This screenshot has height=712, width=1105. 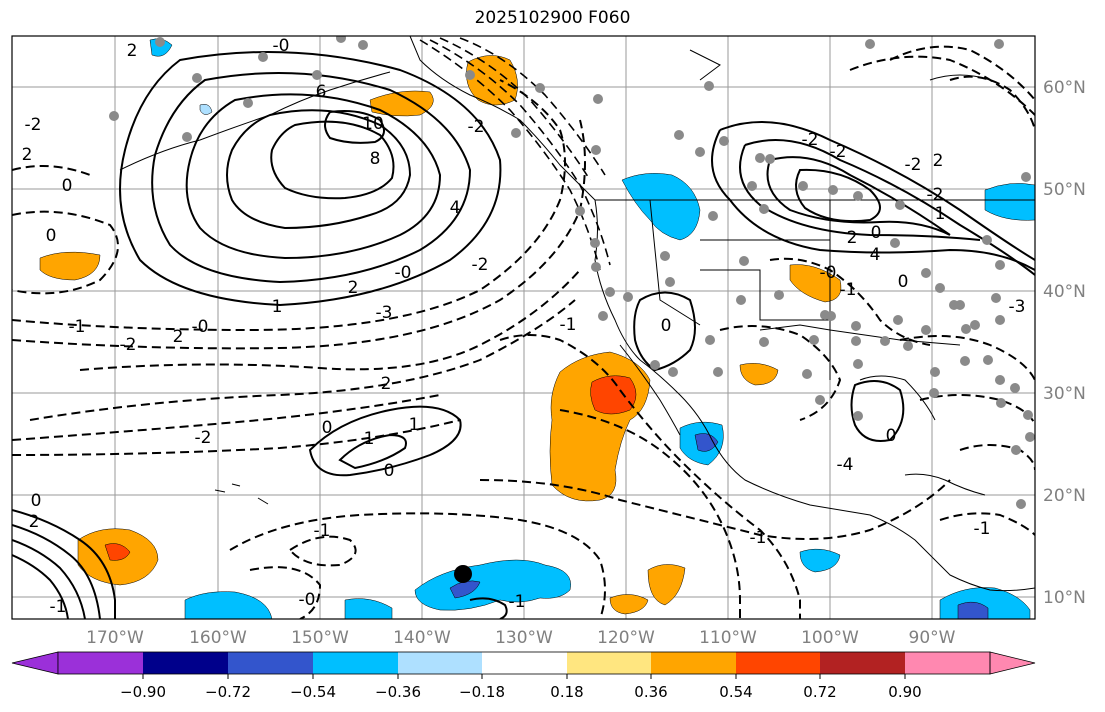 What do you see at coordinates (373, 124) in the screenshot?
I see `contour-label: 10` at bounding box center [373, 124].